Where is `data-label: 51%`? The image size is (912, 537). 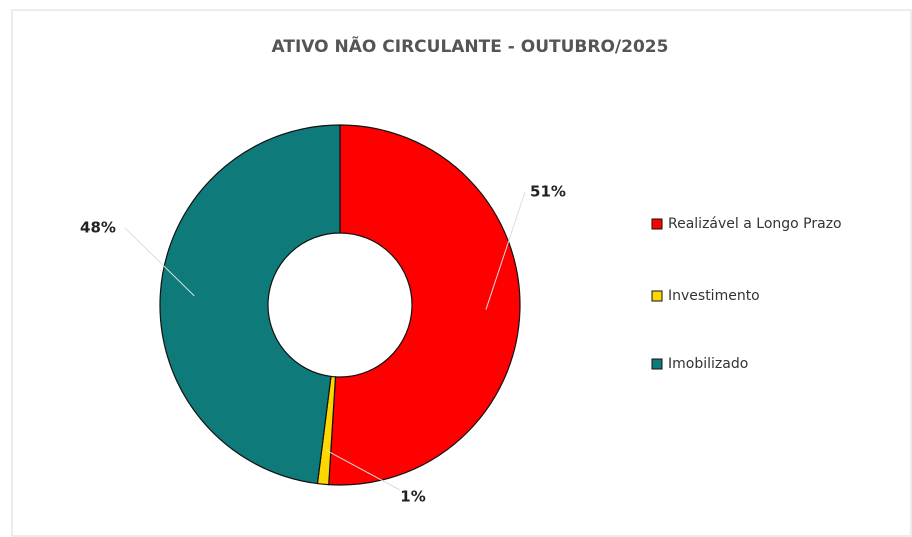 data-label: 51% is located at coordinates (548, 192).